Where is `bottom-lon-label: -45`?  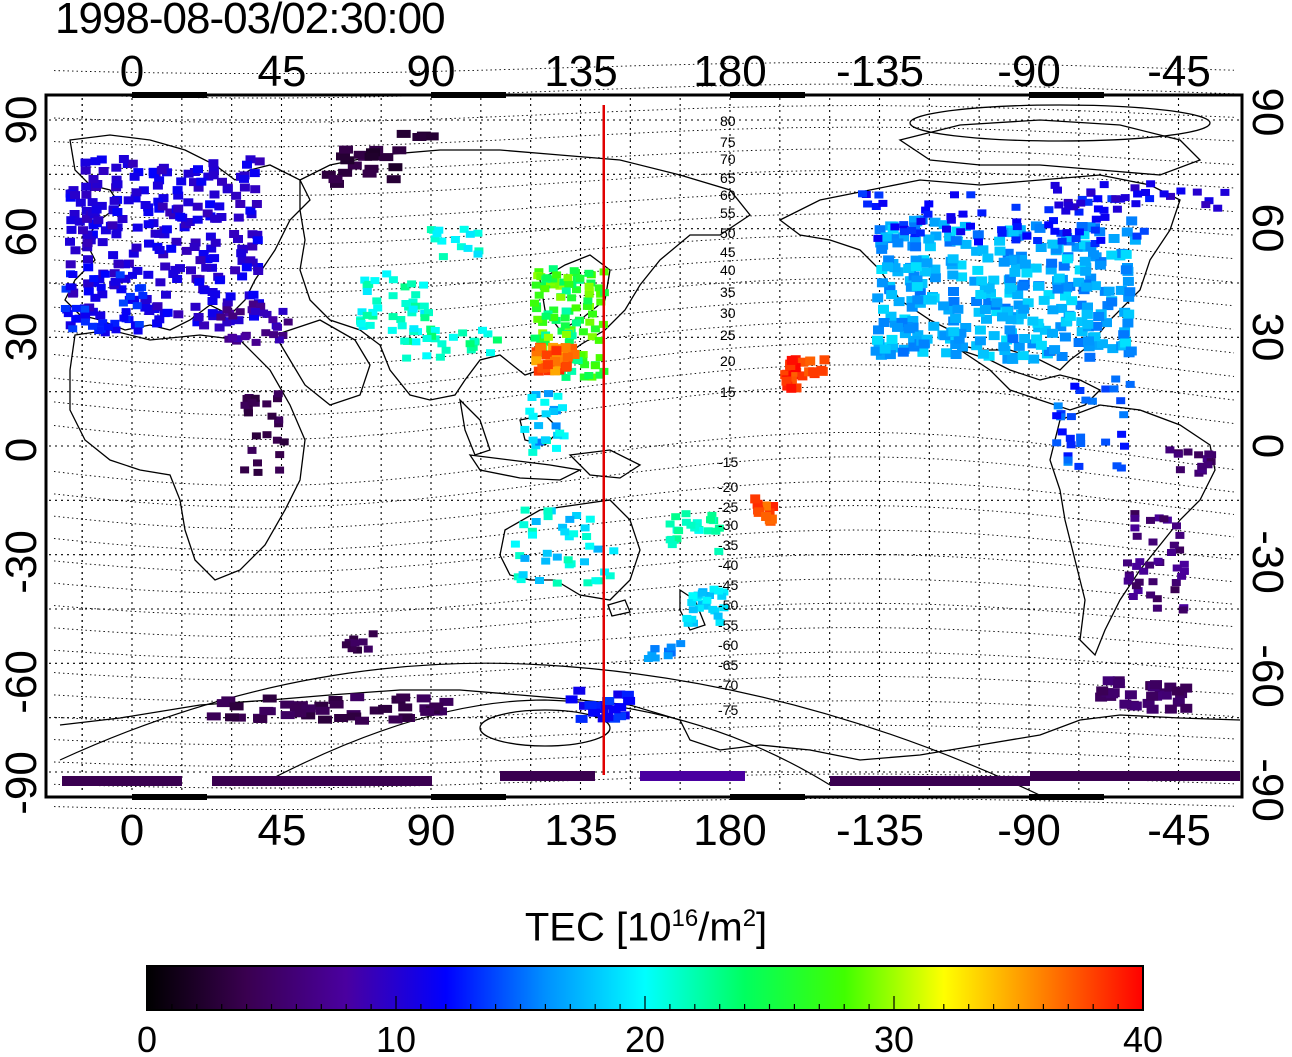 bottom-lon-label: -45 is located at coordinates (1179, 830).